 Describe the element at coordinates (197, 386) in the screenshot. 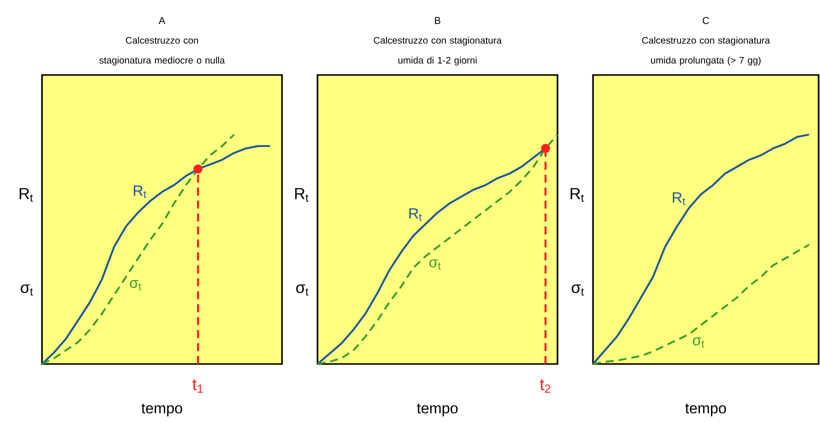

I see `text: t$_{1}$` at that location.